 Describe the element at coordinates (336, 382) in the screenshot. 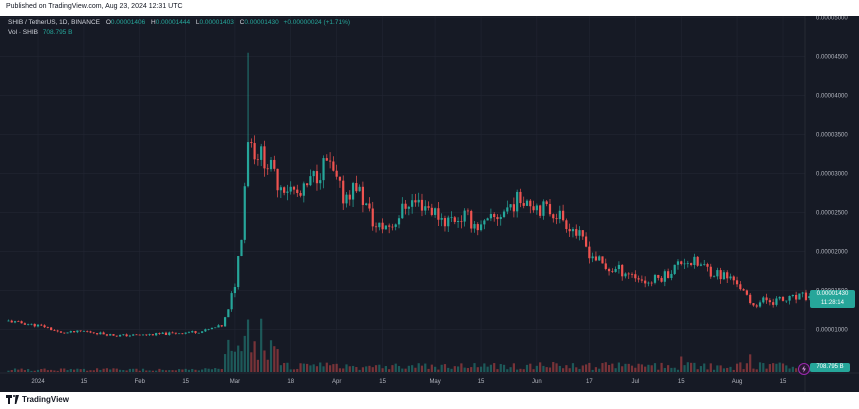

I see `time-tick-label: Apr` at that location.